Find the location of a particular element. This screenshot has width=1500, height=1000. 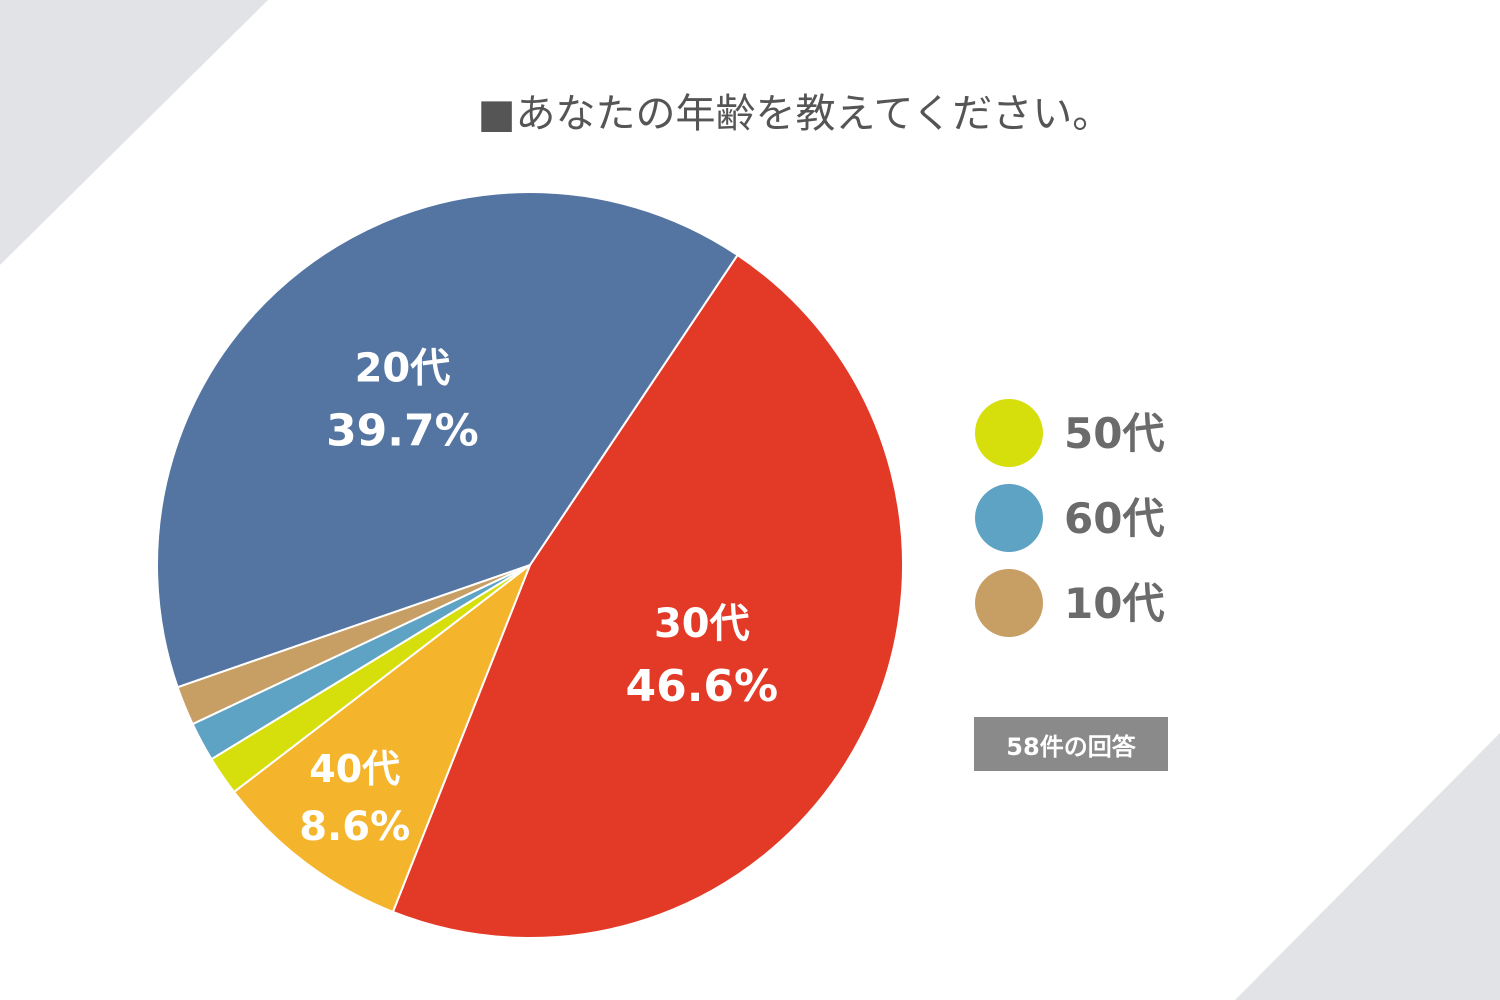

chart-title: ■あなたの年齢を教えてください。 is located at coordinates (795, 114).